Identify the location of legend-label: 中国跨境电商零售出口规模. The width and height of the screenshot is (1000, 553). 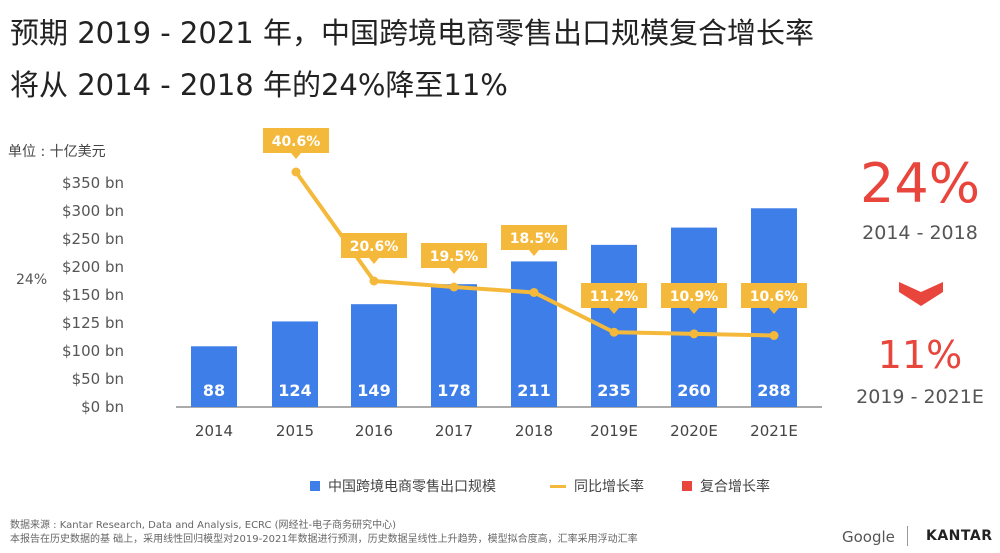
(412, 487).